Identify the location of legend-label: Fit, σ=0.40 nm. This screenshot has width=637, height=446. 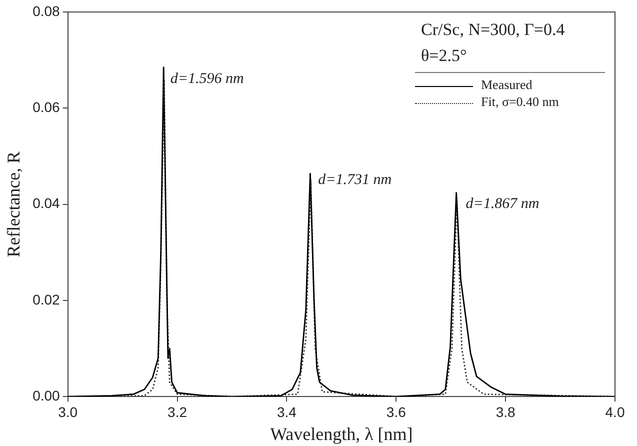
(520, 101).